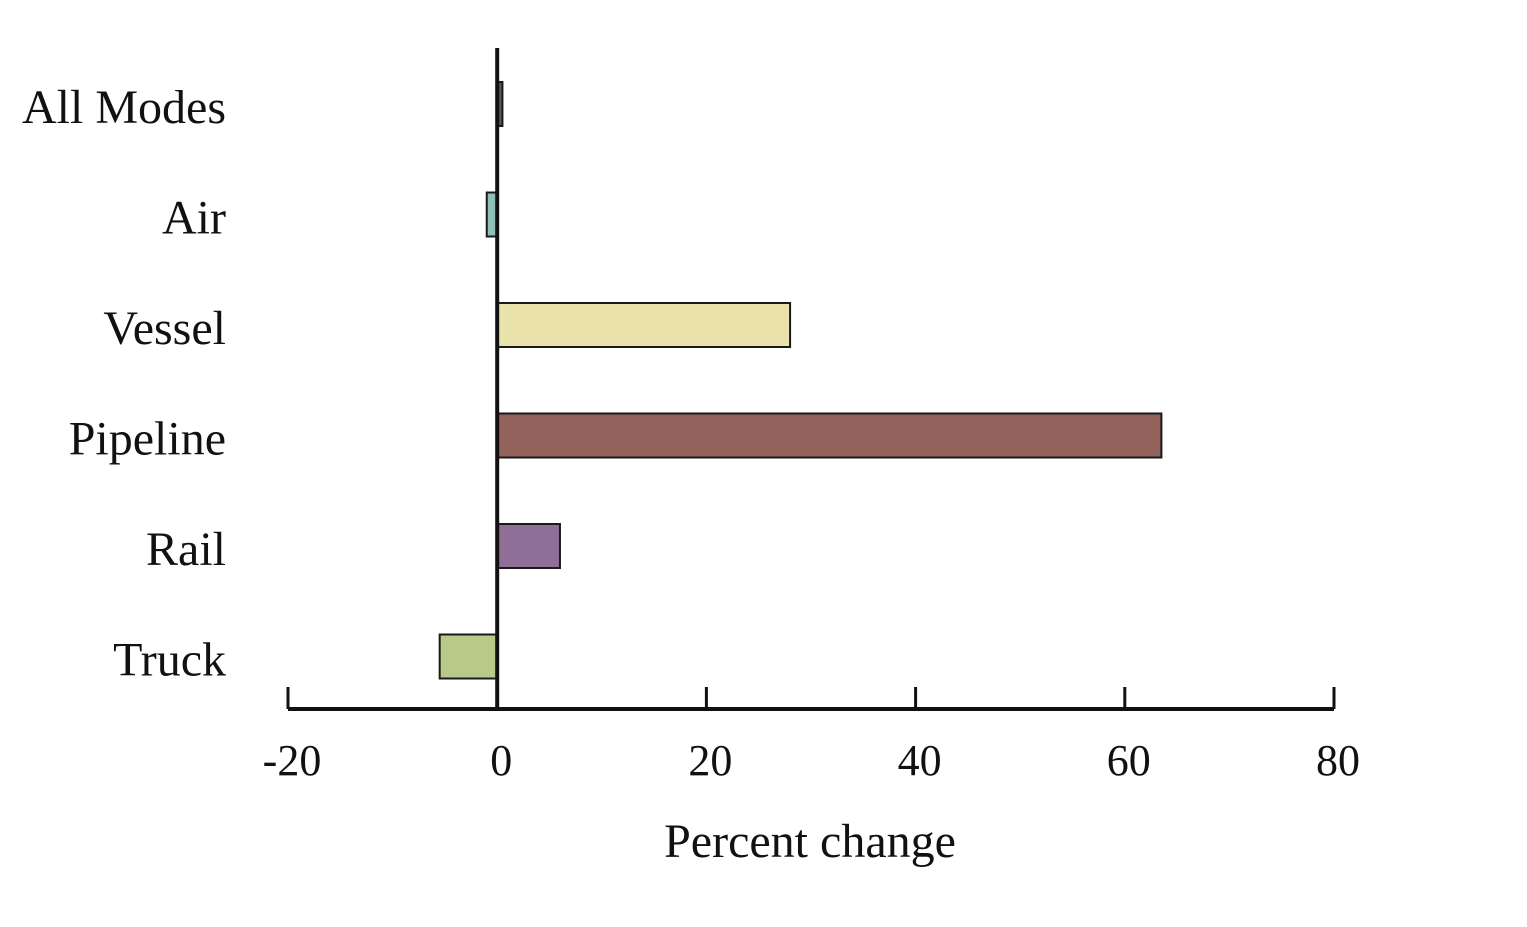 The image size is (1527, 927). Describe the element at coordinates (811, 736) in the screenshot. I see `x-axis-ticks: -20 0 20 40 60 80` at that location.